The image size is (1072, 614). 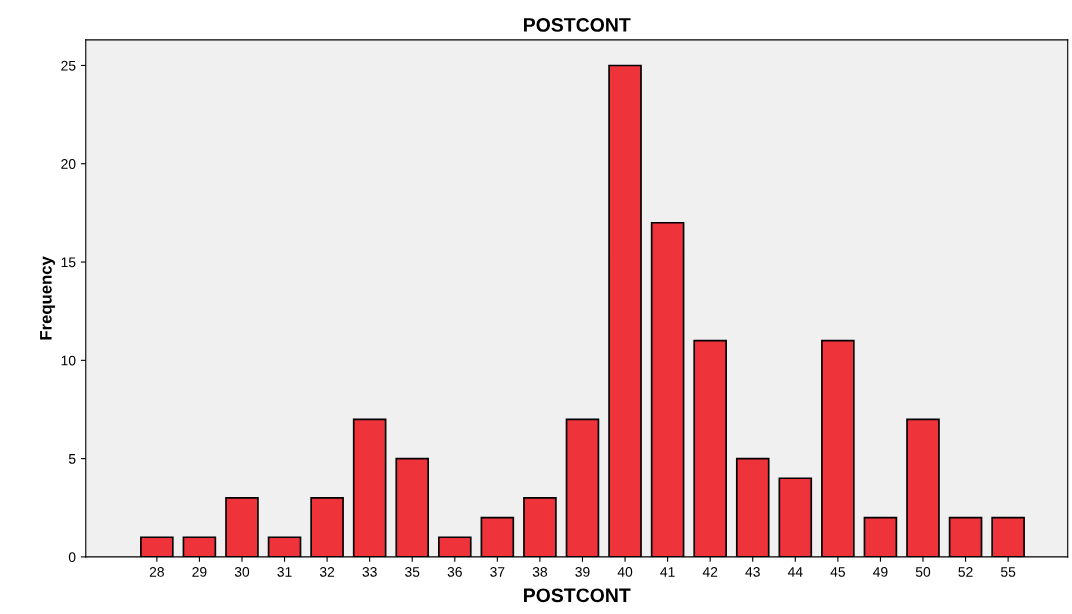 What do you see at coordinates (199, 571) in the screenshot?
I see `x-tick-label: 29` at bounding box center [199, 571].